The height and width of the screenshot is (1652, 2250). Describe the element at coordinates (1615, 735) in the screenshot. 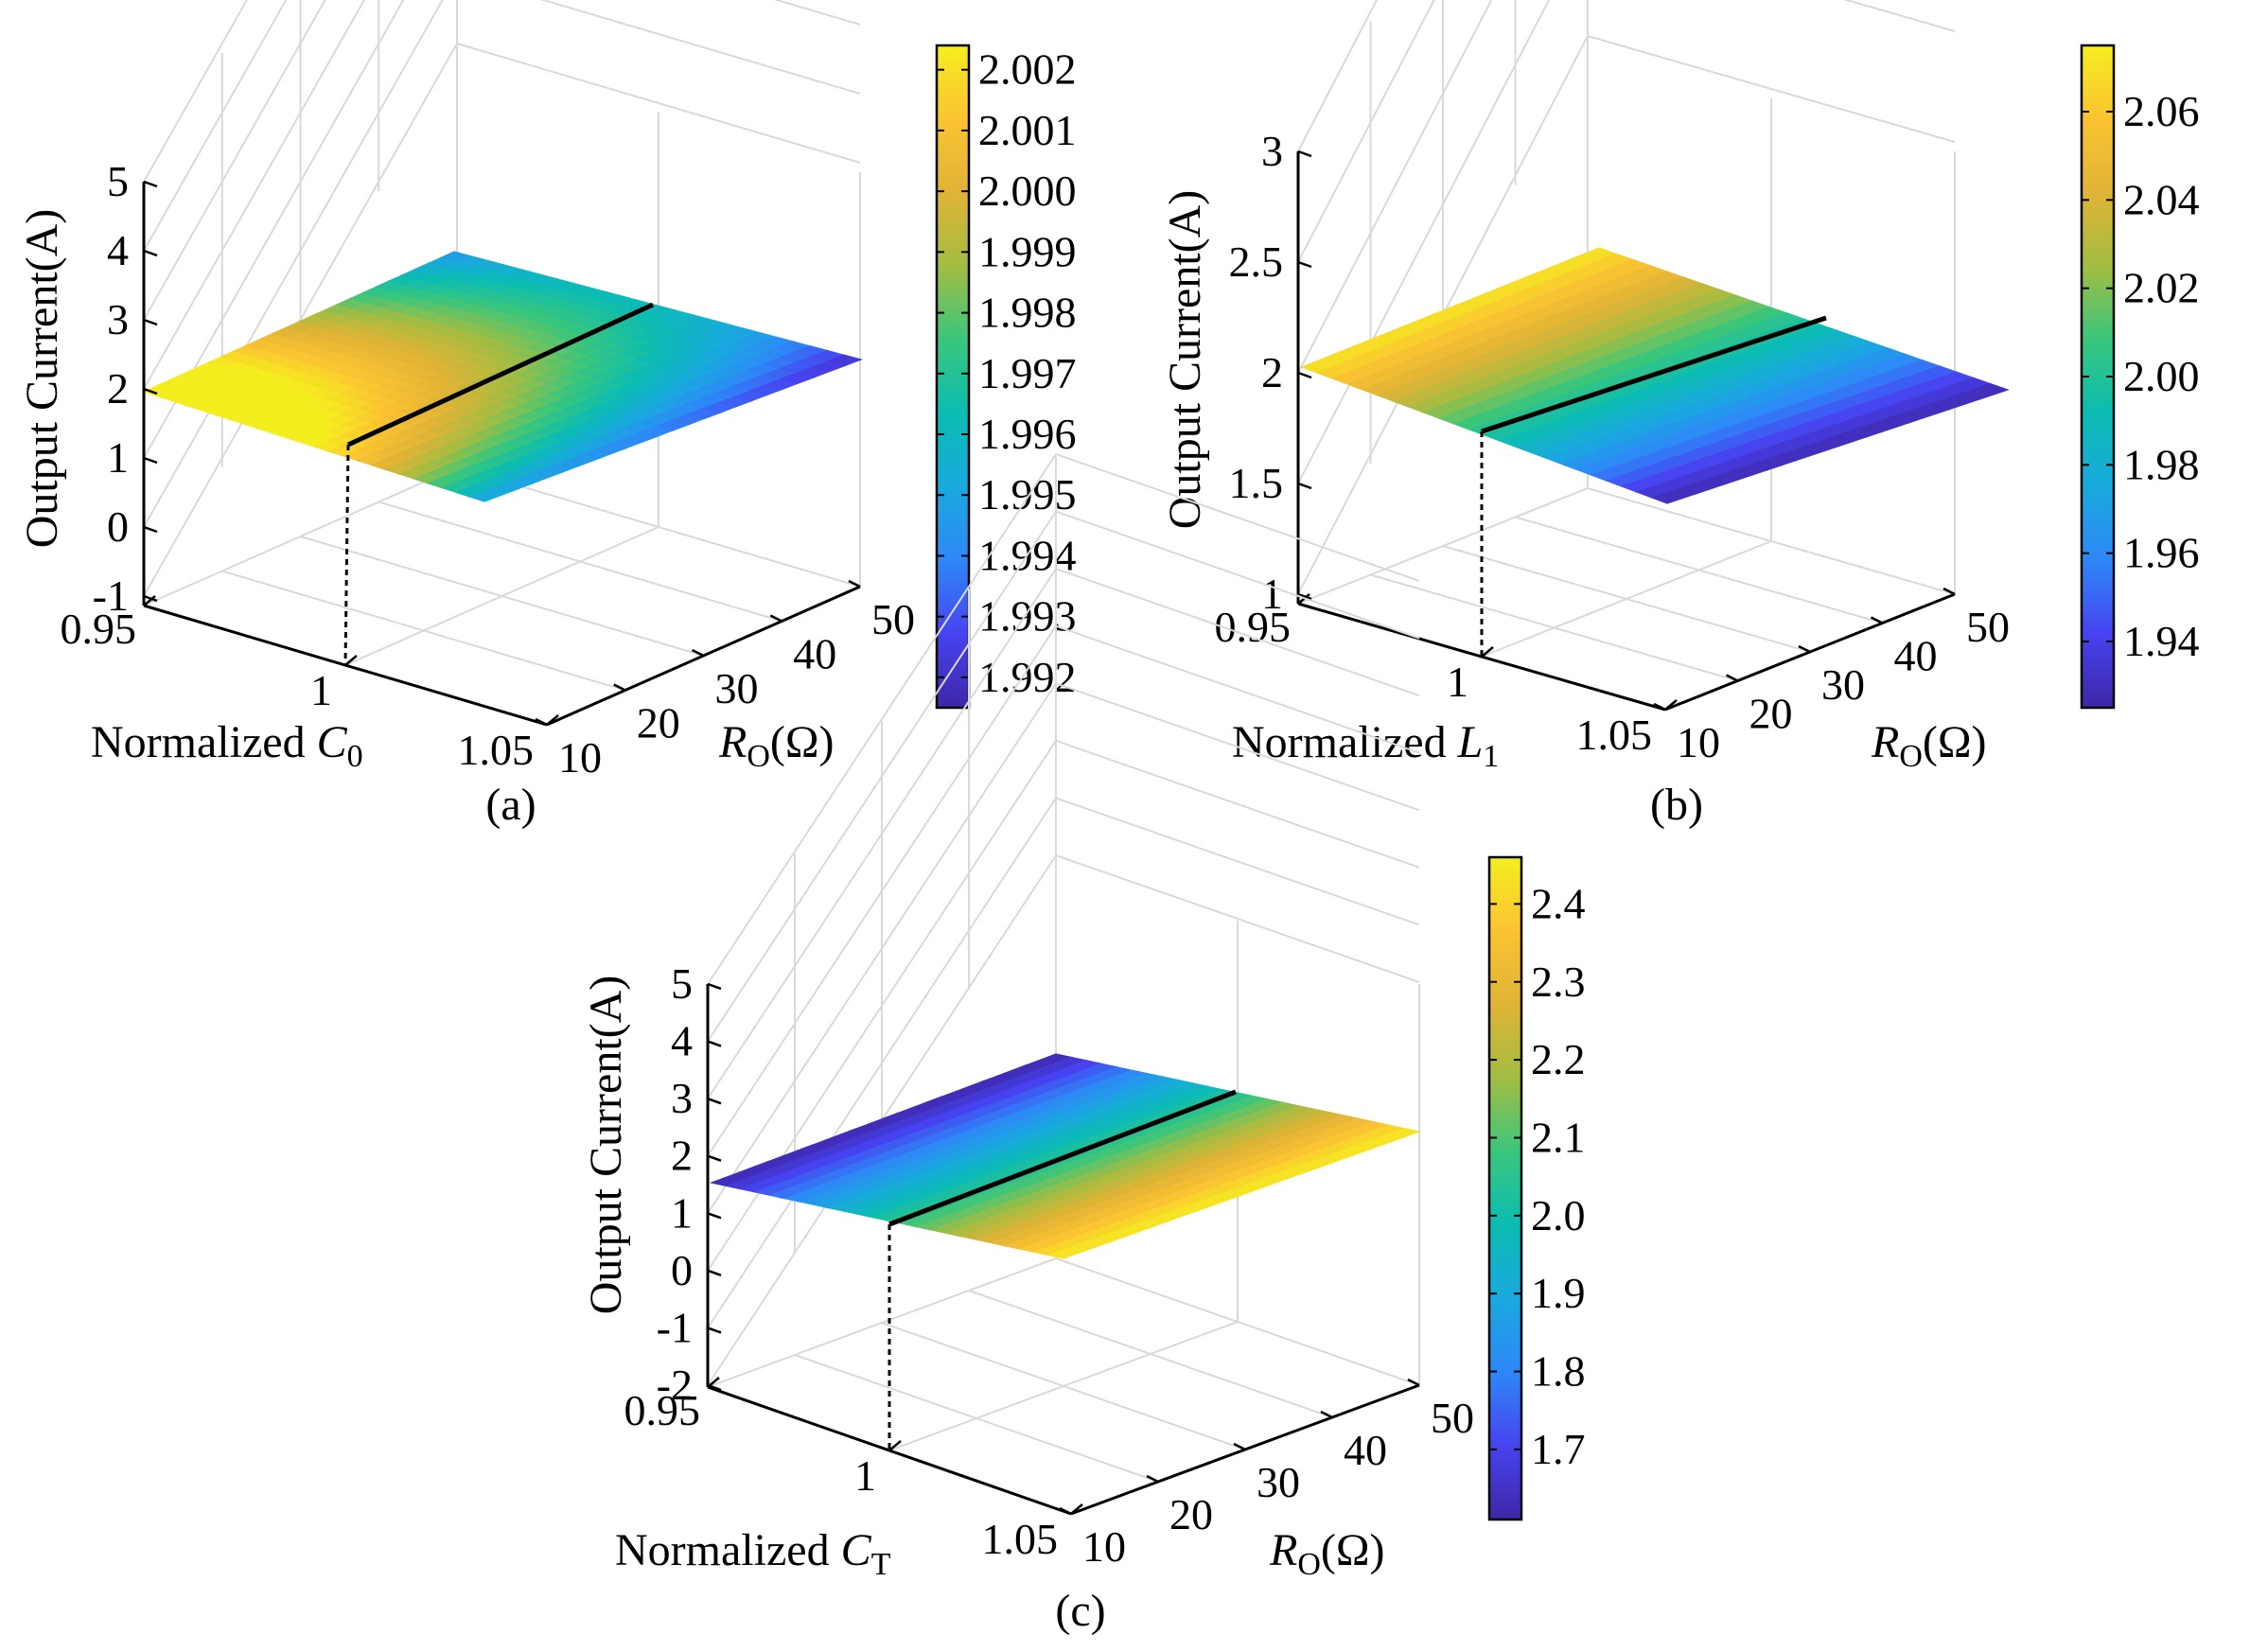

I see `x-tick-label: 1.05` at that location.